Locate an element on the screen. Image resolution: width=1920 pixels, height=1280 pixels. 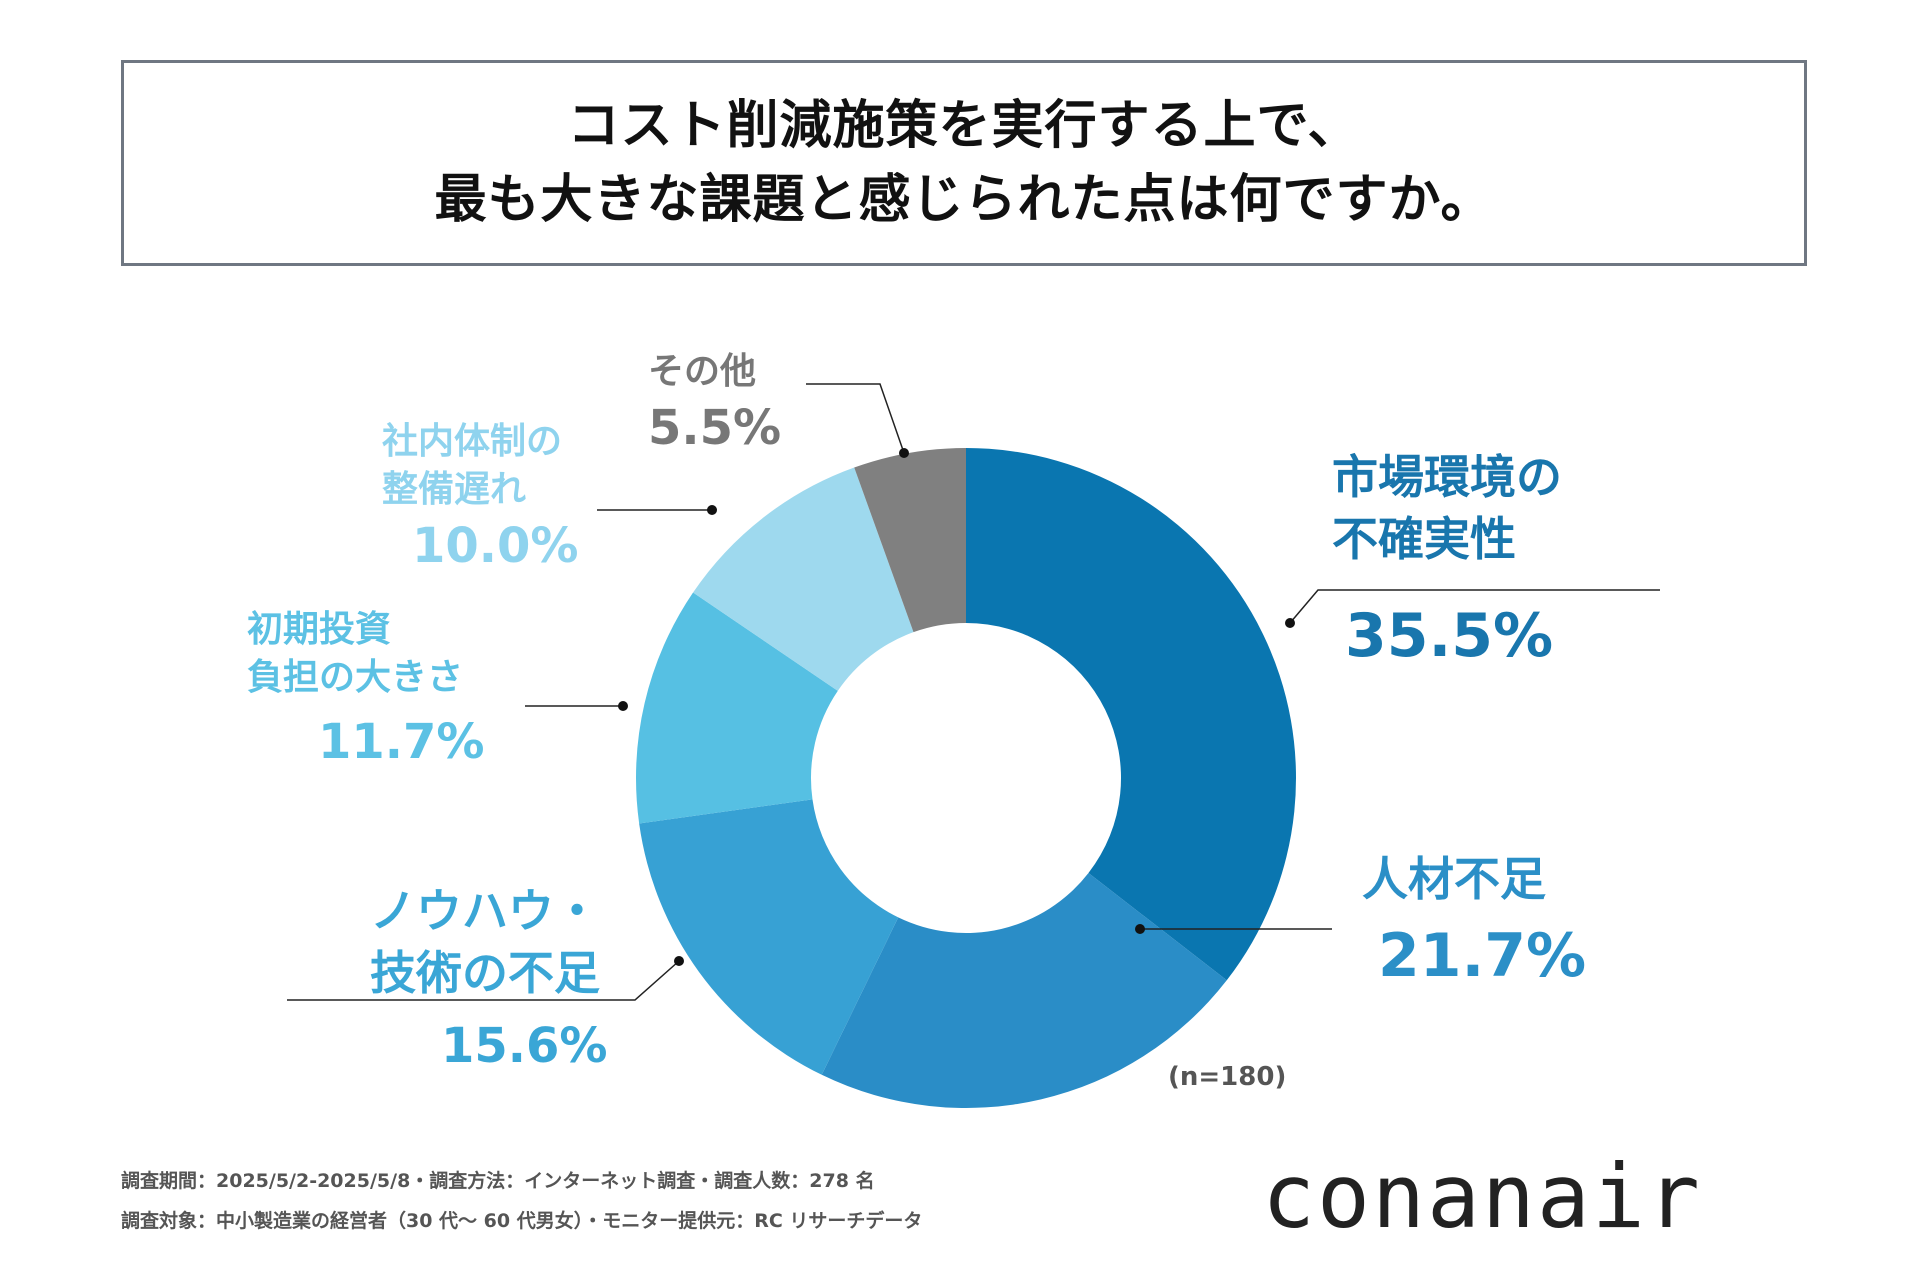
leader-dot-other is located at coordinates (904, 453).